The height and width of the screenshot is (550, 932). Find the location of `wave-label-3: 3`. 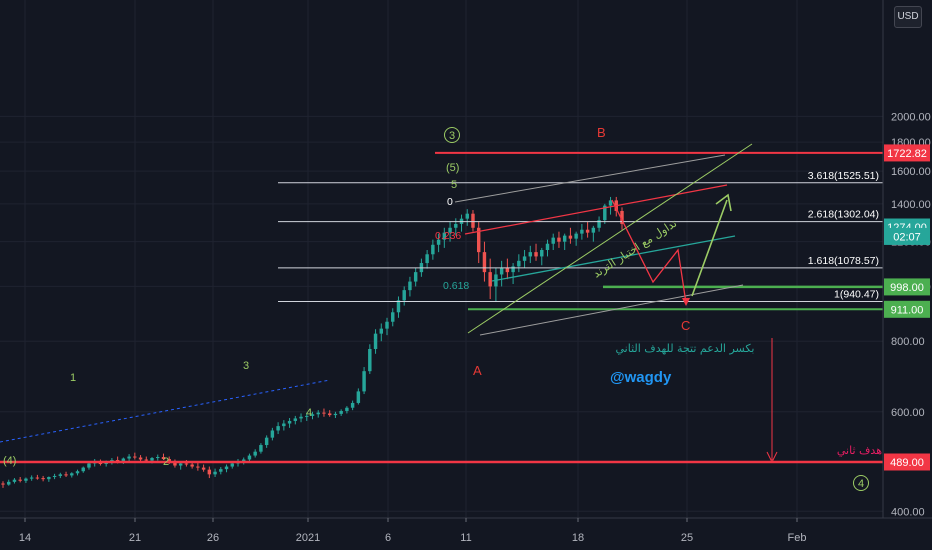

wave-label-3: 3 is located at coordinates (246, 366).